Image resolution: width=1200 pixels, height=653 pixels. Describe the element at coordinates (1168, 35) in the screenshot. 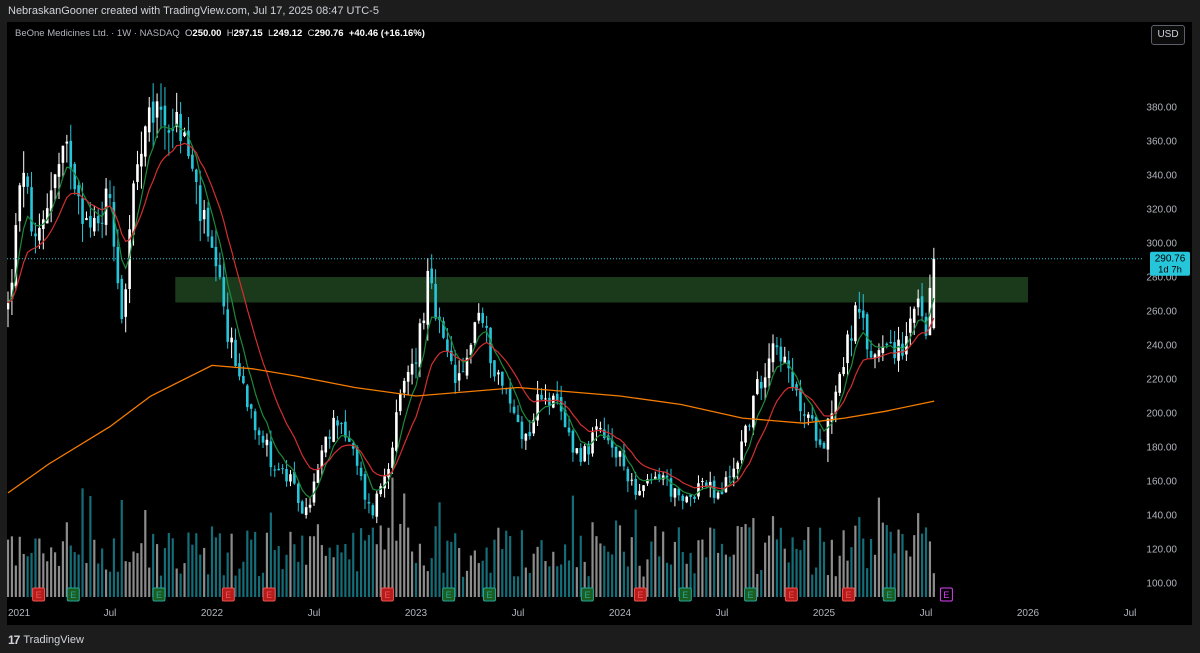

I see `currency-button: USD` at that location.